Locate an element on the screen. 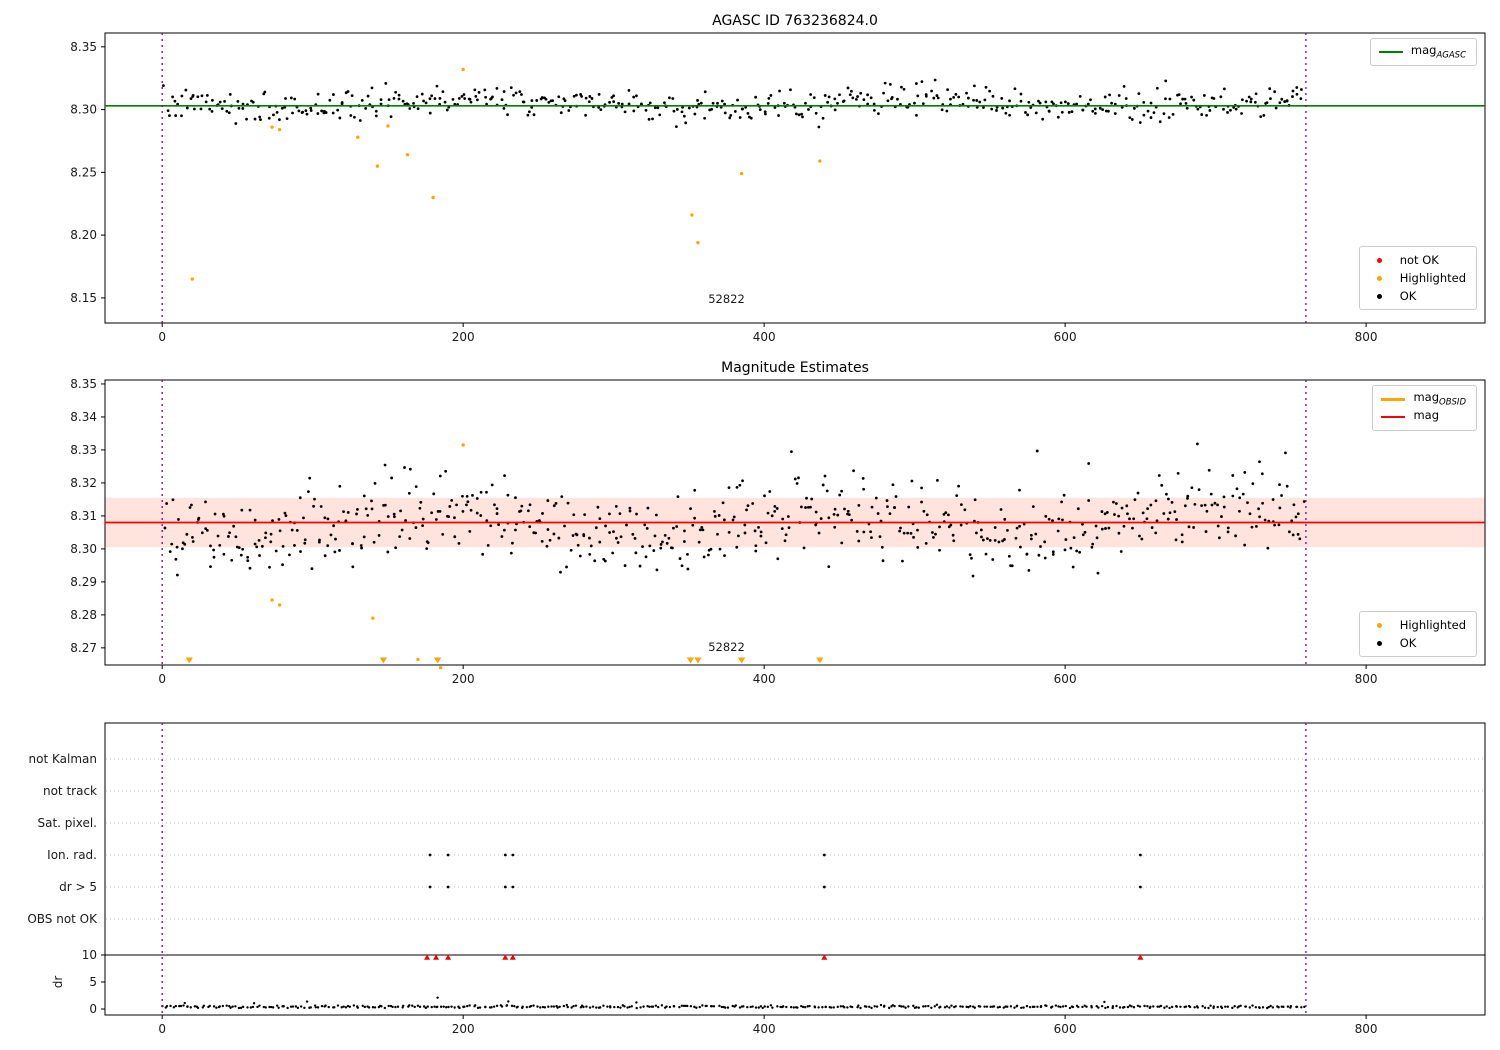 The height and width of the screenshot is (1050, 1500). svg-text: 8.27 is located at coordinates (83, 648).